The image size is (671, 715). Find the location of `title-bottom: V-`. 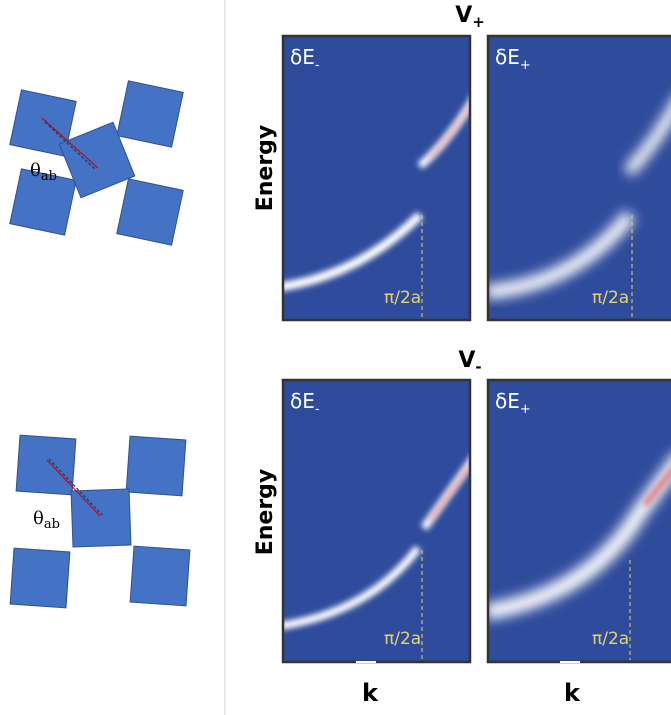

title-bottom: V- is located at coordinates (469, 362).